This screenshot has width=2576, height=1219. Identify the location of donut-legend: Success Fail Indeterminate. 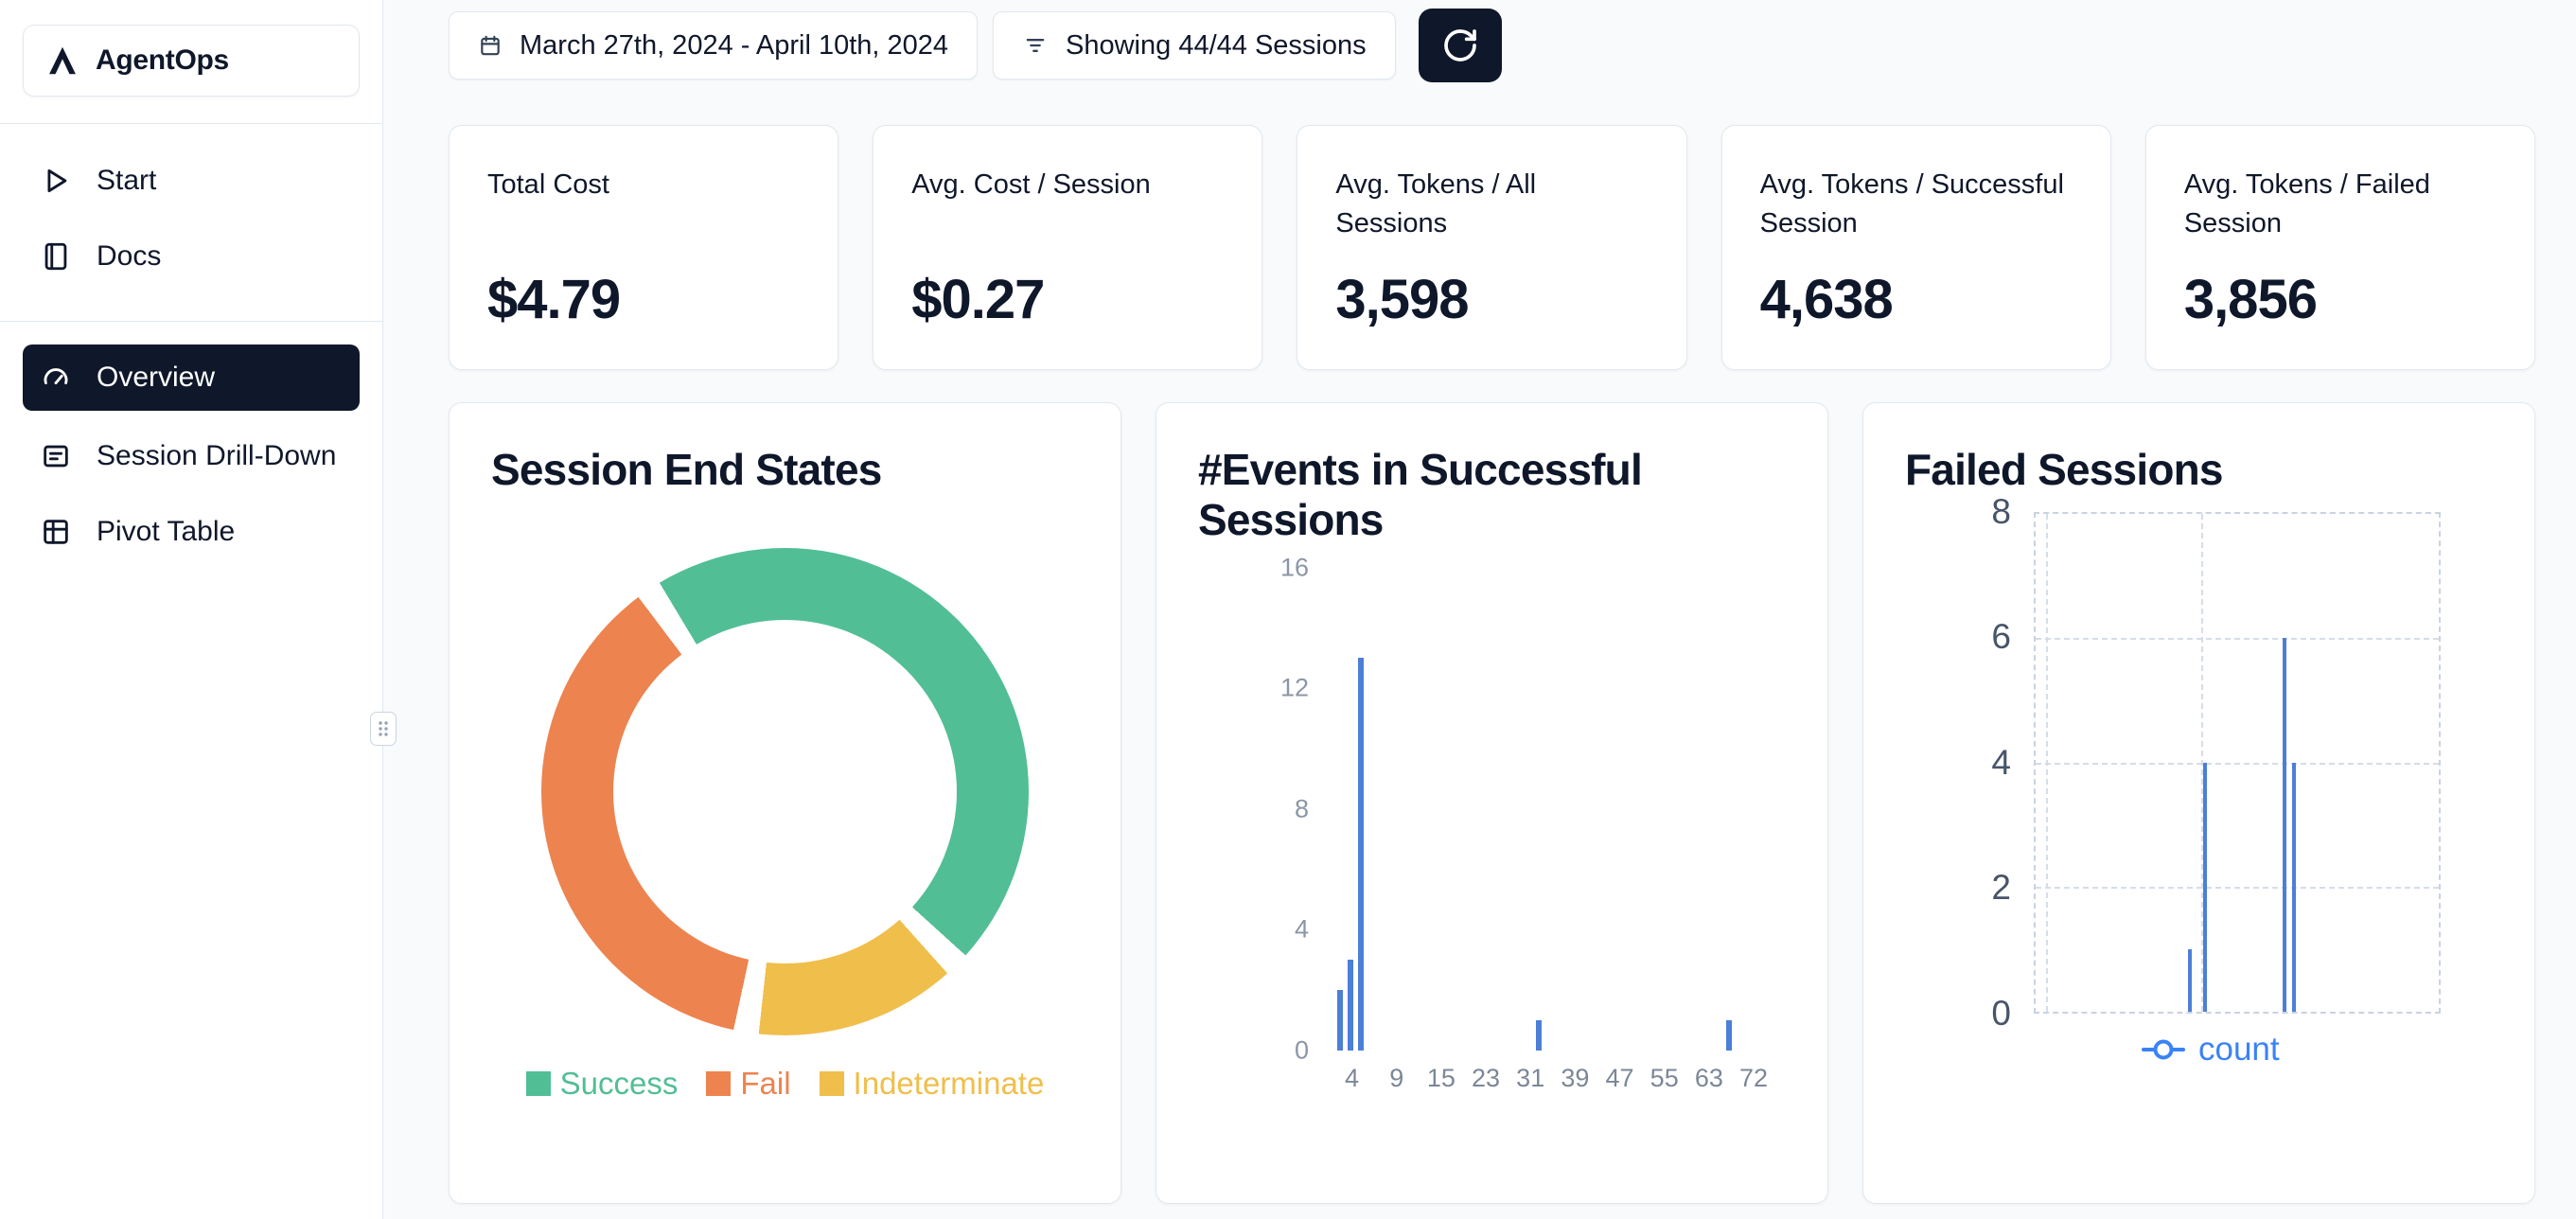
(785, 1084).